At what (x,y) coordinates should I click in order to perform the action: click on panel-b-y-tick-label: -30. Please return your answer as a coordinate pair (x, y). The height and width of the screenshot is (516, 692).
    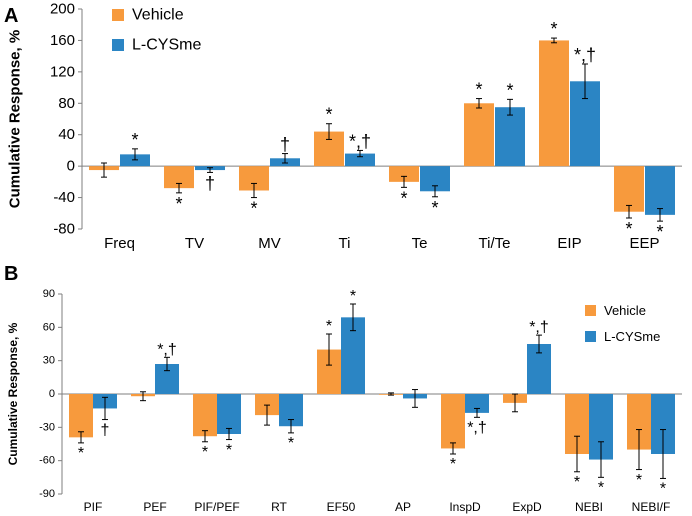
    Looking at the image, I should click on (47, 427).